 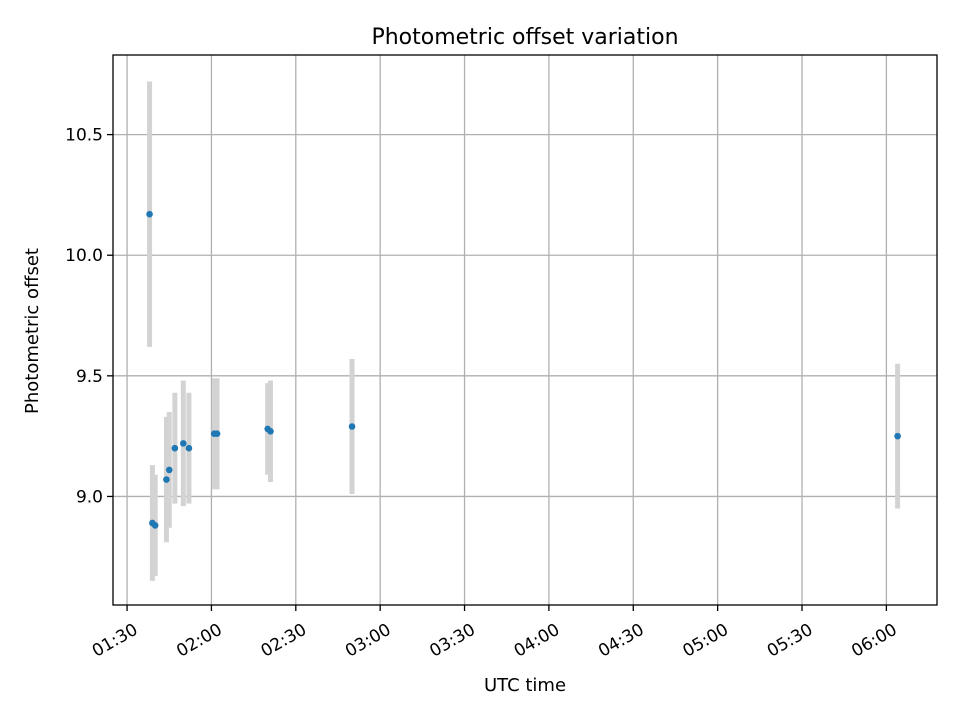 I want to click on y-tick-label: 9.0, so click(x=89, y=497).